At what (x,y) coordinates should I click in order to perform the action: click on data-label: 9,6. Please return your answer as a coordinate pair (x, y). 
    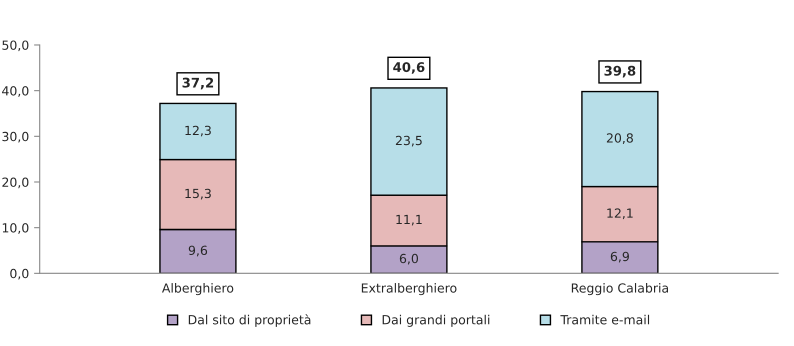
    Looking at the image, I should click on (198, 251).